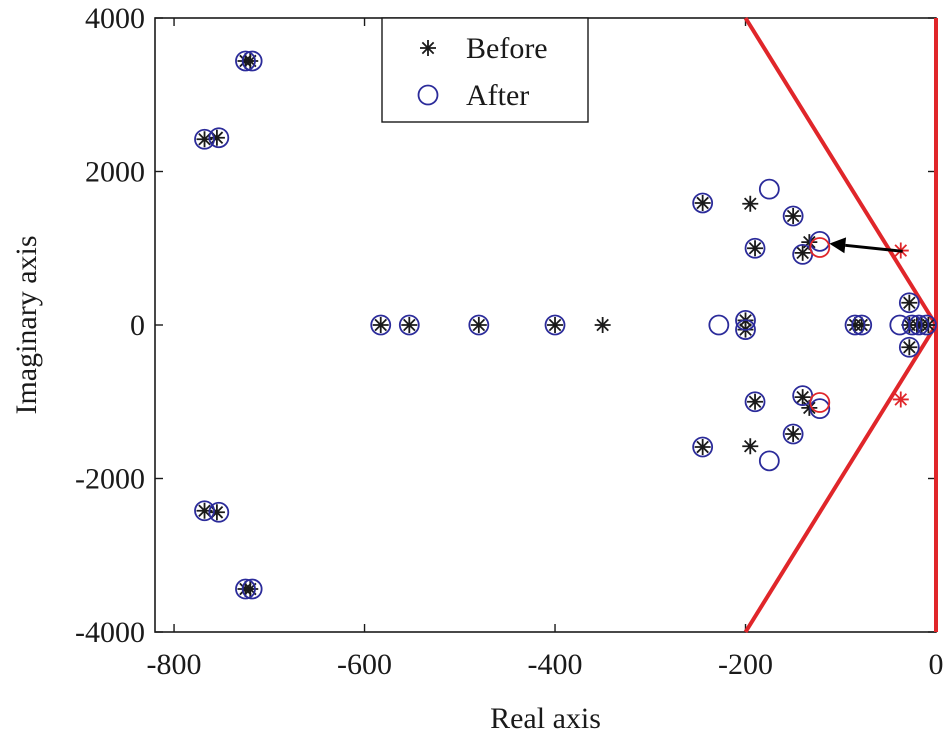 This screenshot has height=740, width=950. Describe the element at coordinates (115, 18) in the screenshot. I see `y-tick-label: 4000` at that location.